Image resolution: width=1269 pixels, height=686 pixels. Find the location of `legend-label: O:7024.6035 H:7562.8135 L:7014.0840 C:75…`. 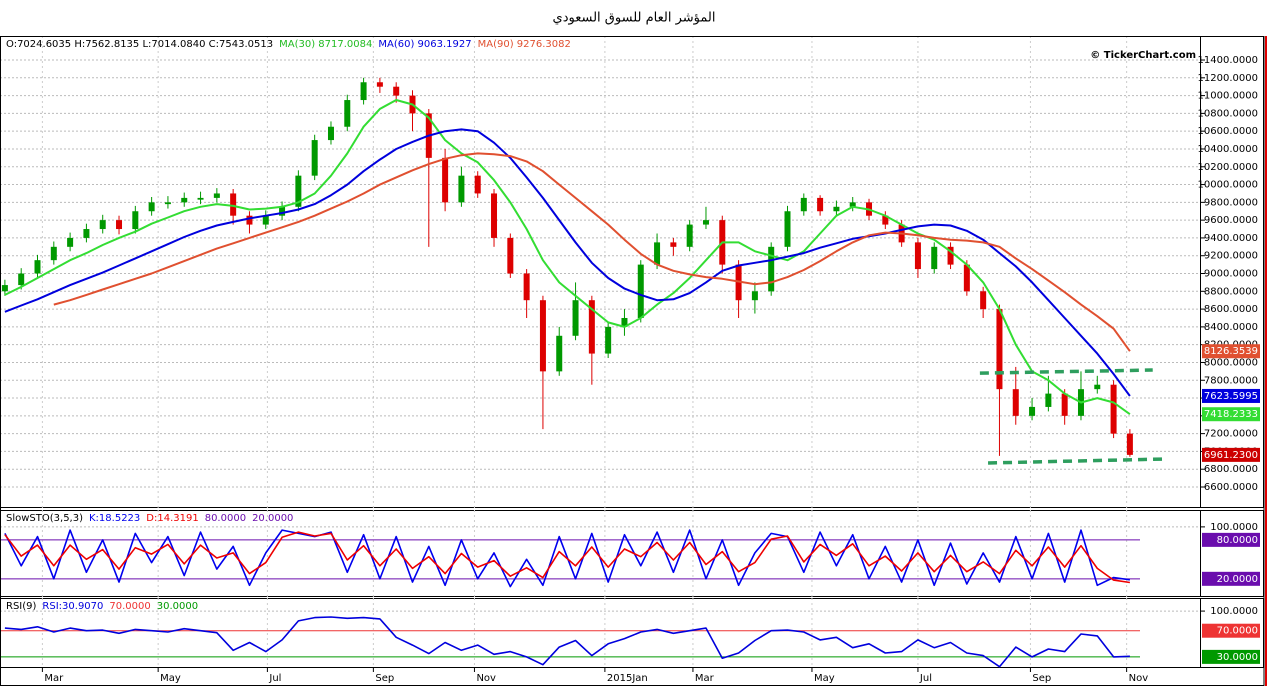

legend-label: O:7024.6035 H:7562.8135 L:7014.0840 C:75… is located at coordinates (139, 44).